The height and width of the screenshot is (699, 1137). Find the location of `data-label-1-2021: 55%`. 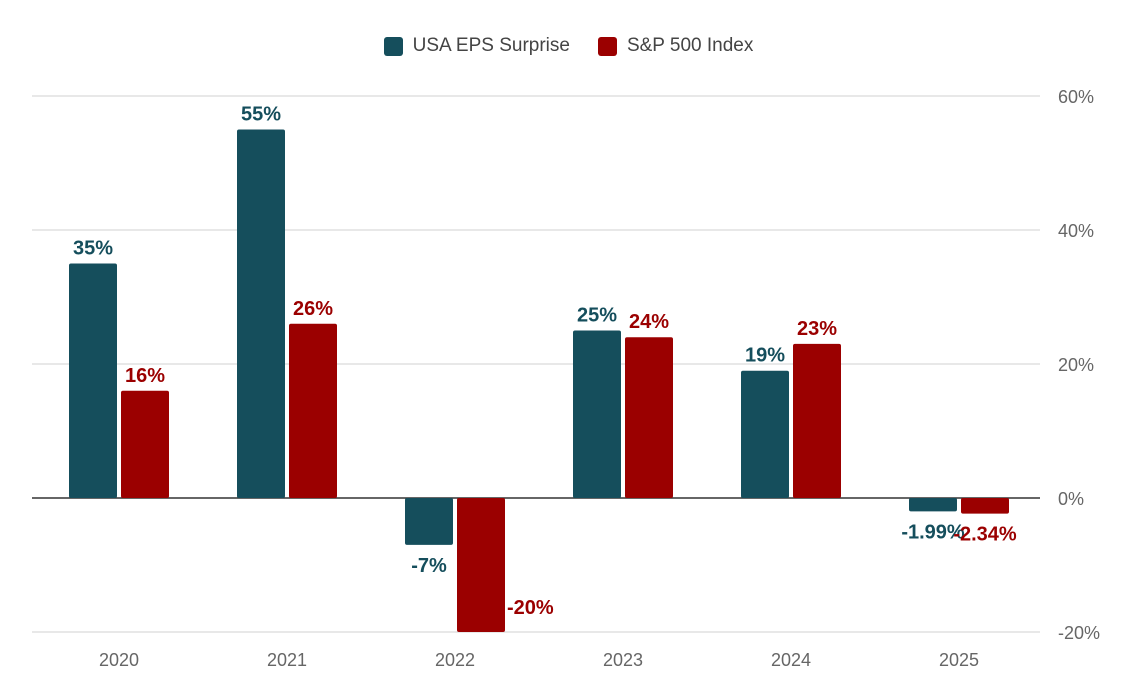

data-label-1-2021: 55% is located at coordinates (261, 115).